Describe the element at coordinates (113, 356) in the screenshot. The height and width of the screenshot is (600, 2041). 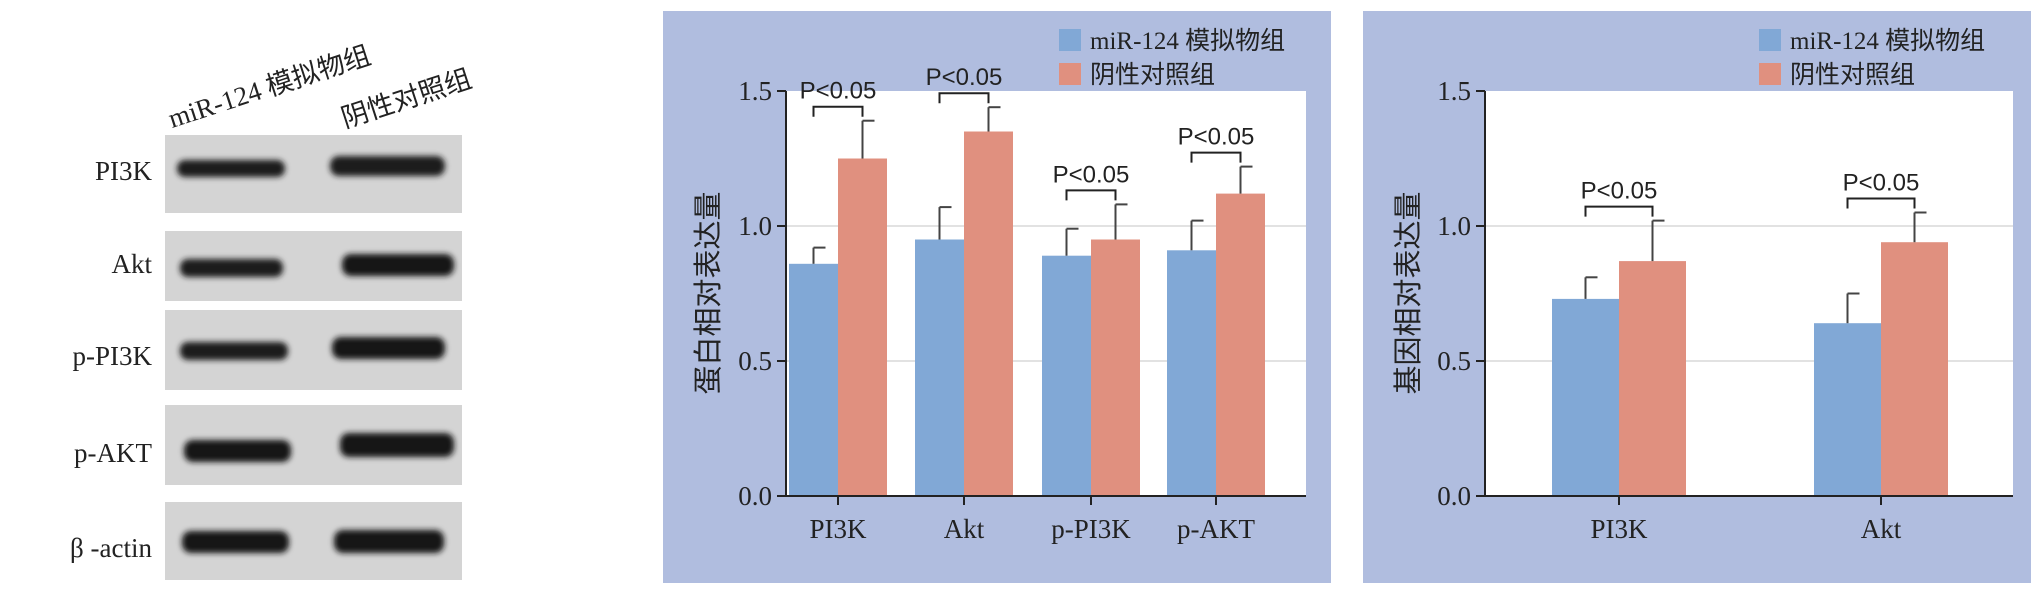
I see `blot-row-label-p-pi3k: p-PI3K` at that location.